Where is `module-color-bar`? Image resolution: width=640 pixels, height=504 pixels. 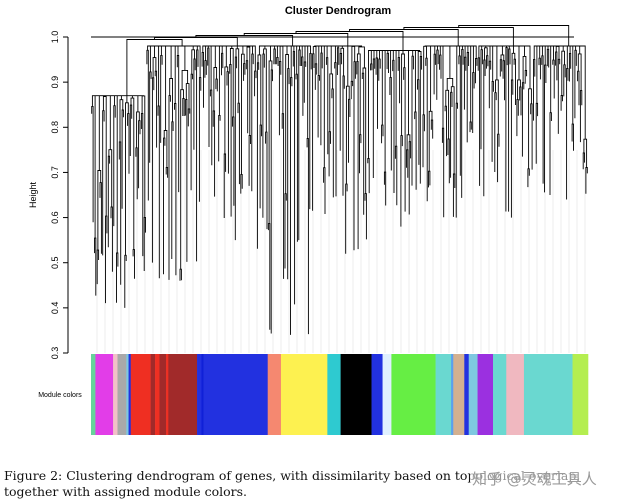 module-color-bar is located at coordinates (340, 394).